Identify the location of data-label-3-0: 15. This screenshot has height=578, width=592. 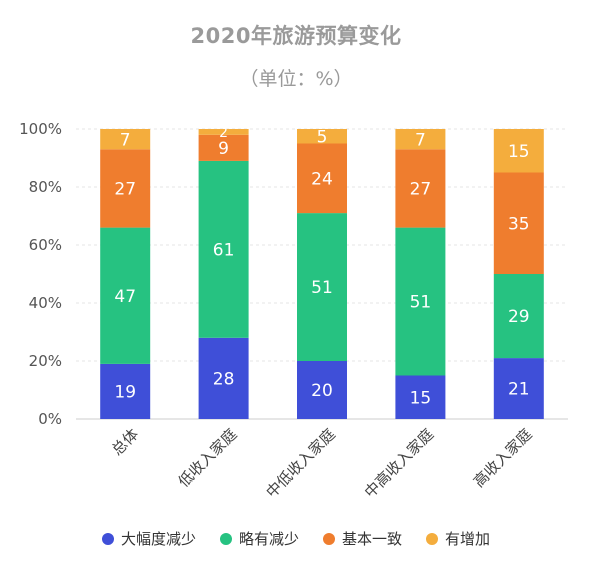
(421, 398).